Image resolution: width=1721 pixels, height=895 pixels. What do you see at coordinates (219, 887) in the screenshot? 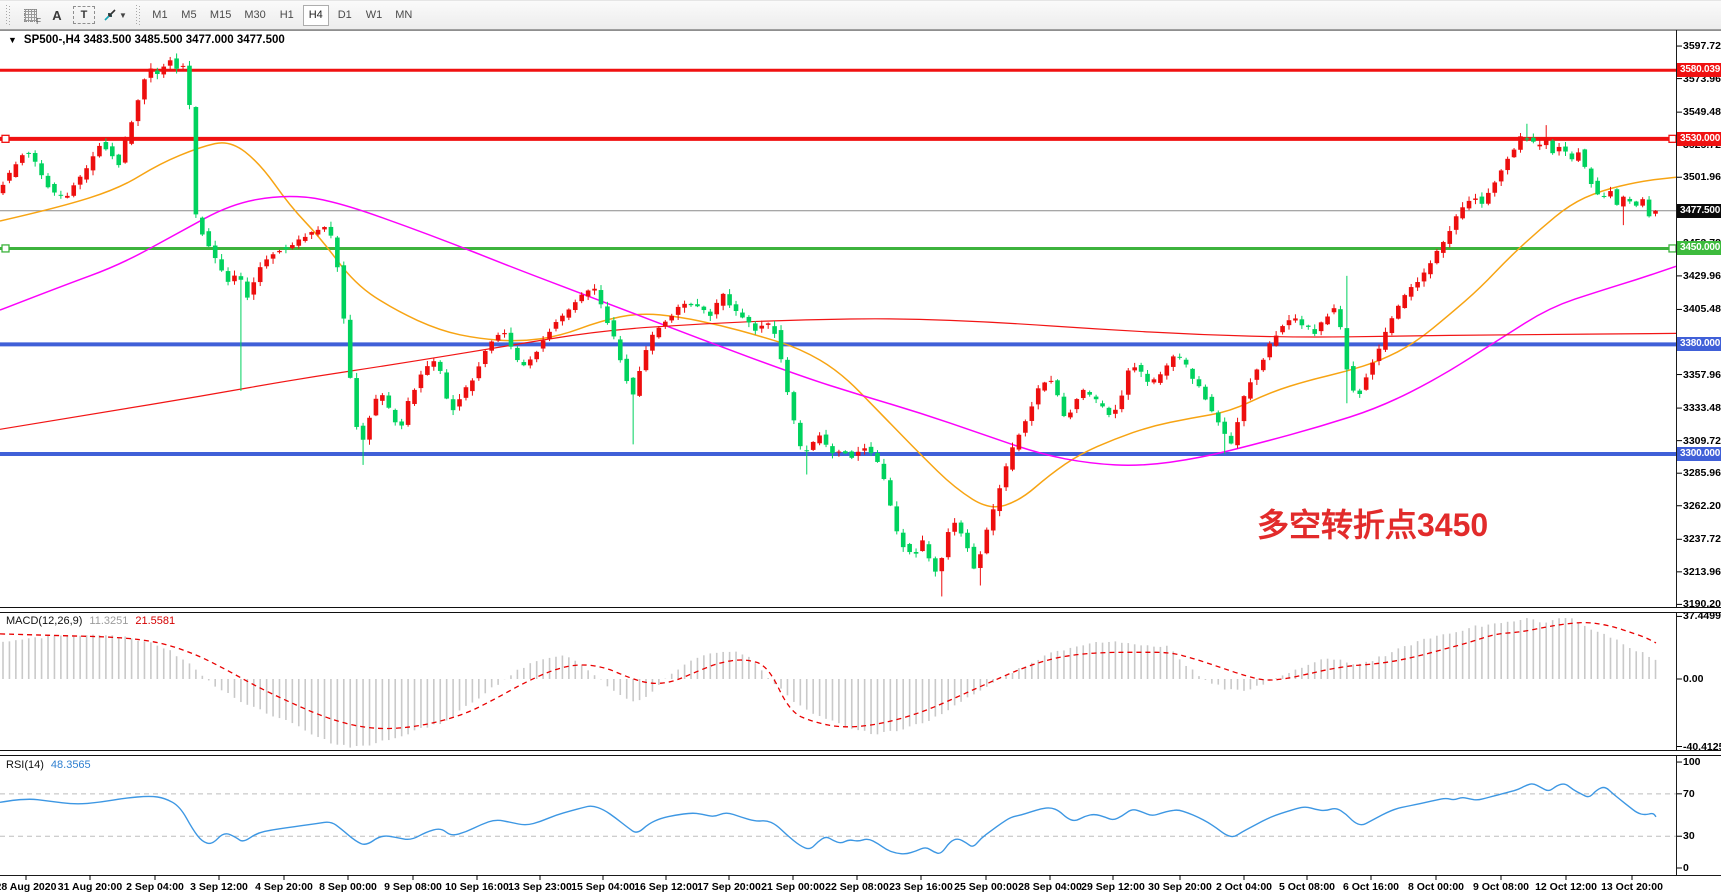
I see `date-axis-label: 3 Sep 12:00` at bounding box center [219, 887].